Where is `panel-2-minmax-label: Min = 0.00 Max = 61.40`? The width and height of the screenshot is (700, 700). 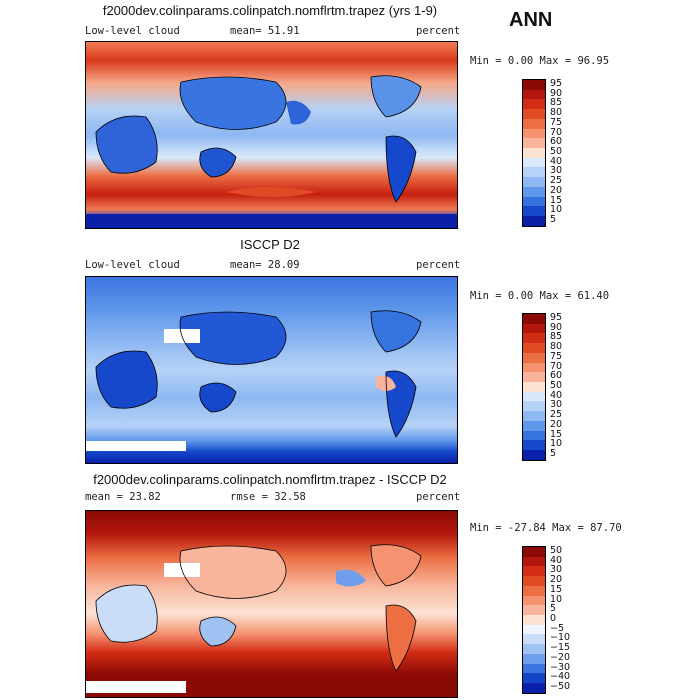 panel-2-minmax-label: Min = 0.00 Max = 61.40 is located at coordinates (540, 296).